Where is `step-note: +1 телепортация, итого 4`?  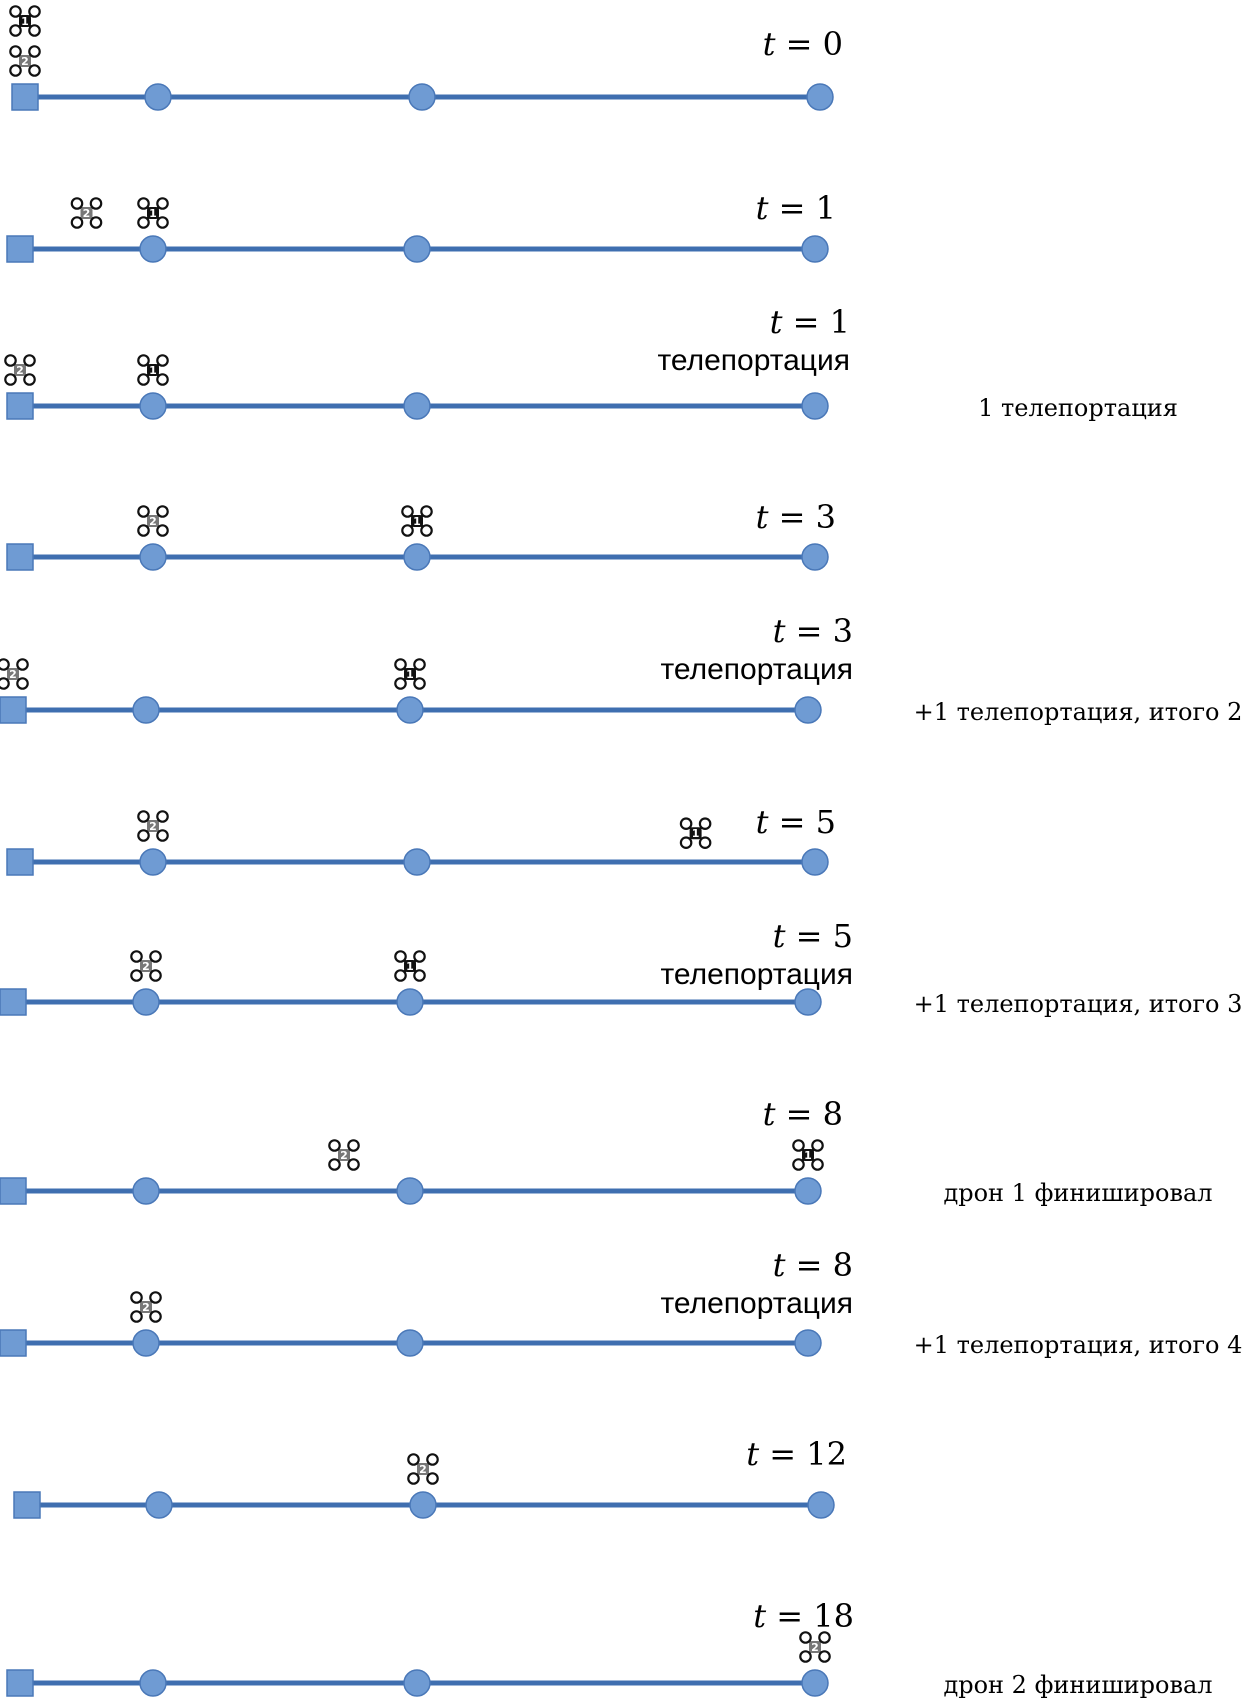 step-note: +1 телепортация, итого 4 is located at coordinates (1078, 1345).